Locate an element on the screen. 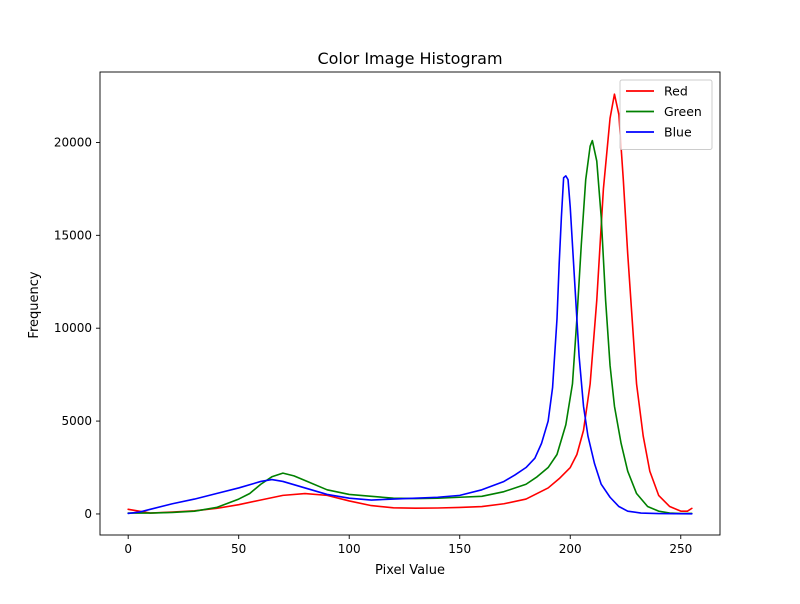  legend-label-red: Red is located at coordinates (676, 91).